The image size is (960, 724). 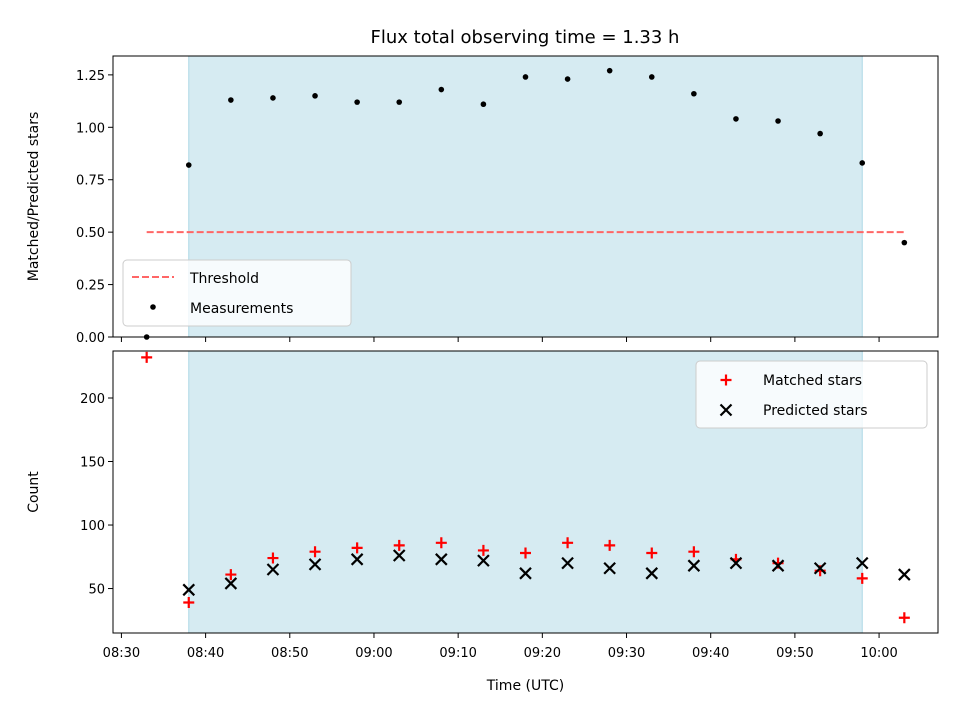 What do you see at coordinates (34, 197) in the screenshot?
I see `y-axis-label: Matched/Predicted stars` at bounding box center [34, 197].